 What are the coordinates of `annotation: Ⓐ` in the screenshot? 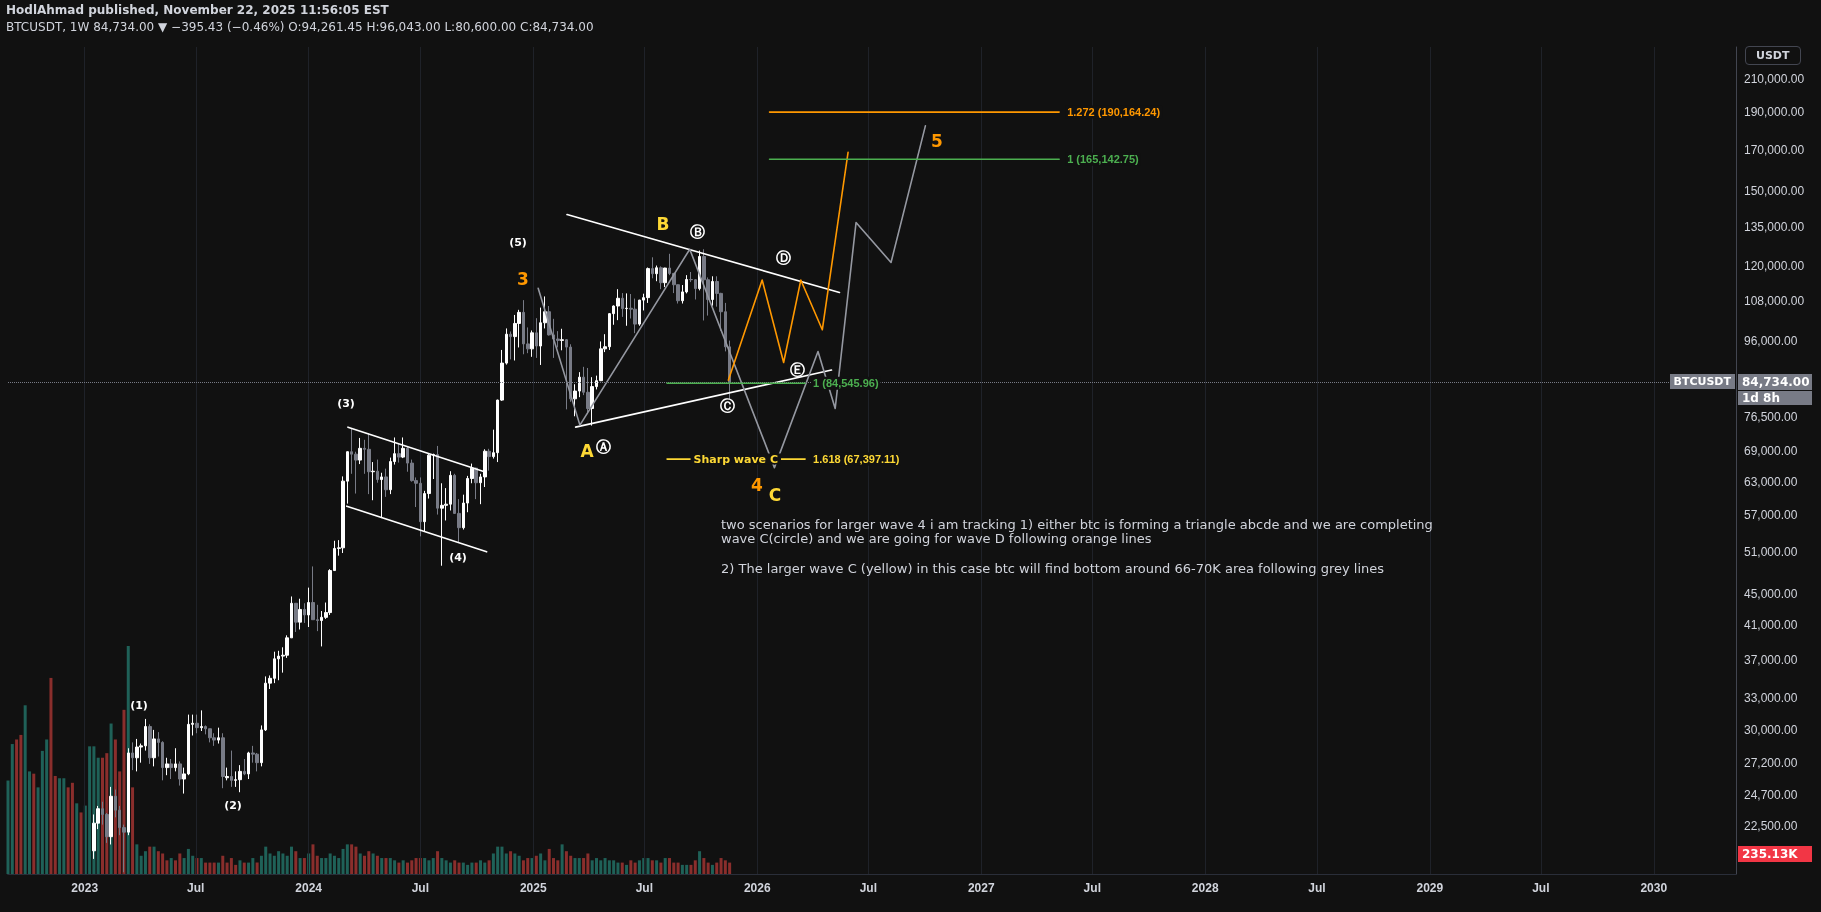 It's located at (603, 447).